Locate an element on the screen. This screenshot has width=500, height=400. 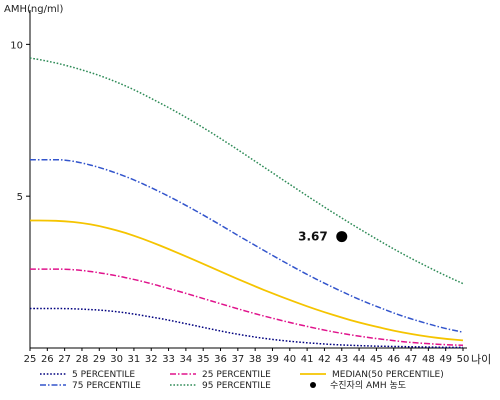
x-tick-label: 26 is located at coordinates (47, 359).